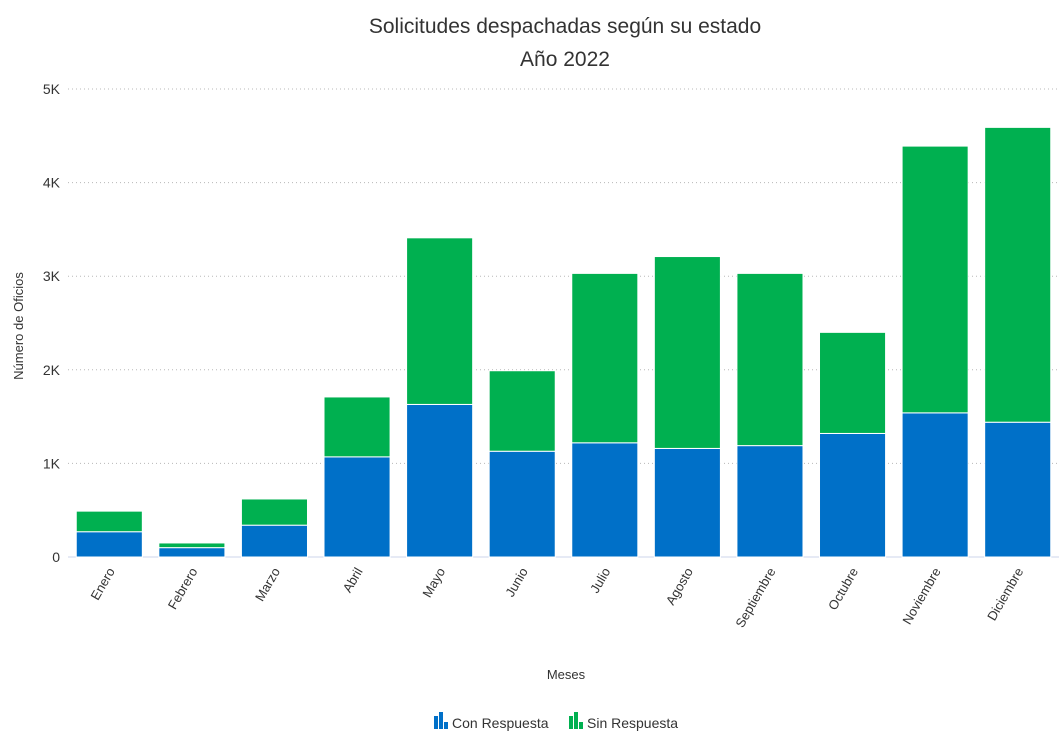 This screenshot has height=732, width=1059. What do you see at coordinates (1005, 594) in the screenshot?
I see `x-tick-label: Diciembre` at bounding box center [1005, 594].